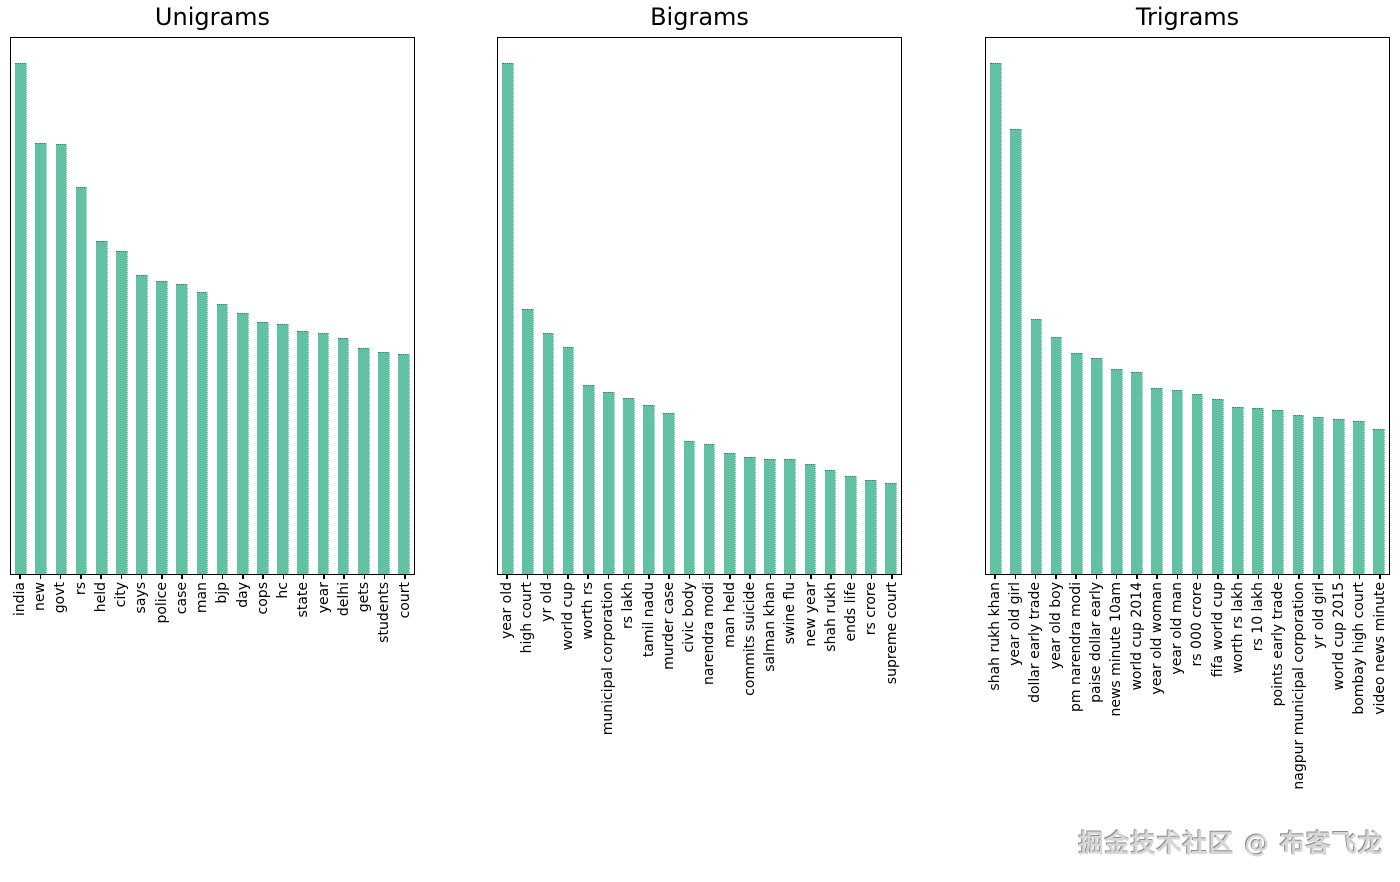 The width and height of the screenshot is (1400, 882). What do you see at coordinates (1279, 644) in the screenshot?
I see `x-label-slot: points early trade` at bounding box center [1279, 644].